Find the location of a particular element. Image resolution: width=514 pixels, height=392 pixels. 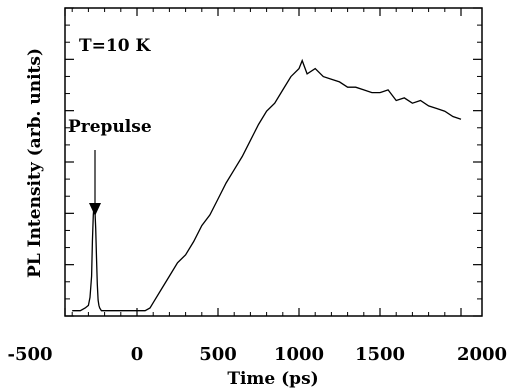

prepulse-arrow-head is located at coordinates (95, 209).